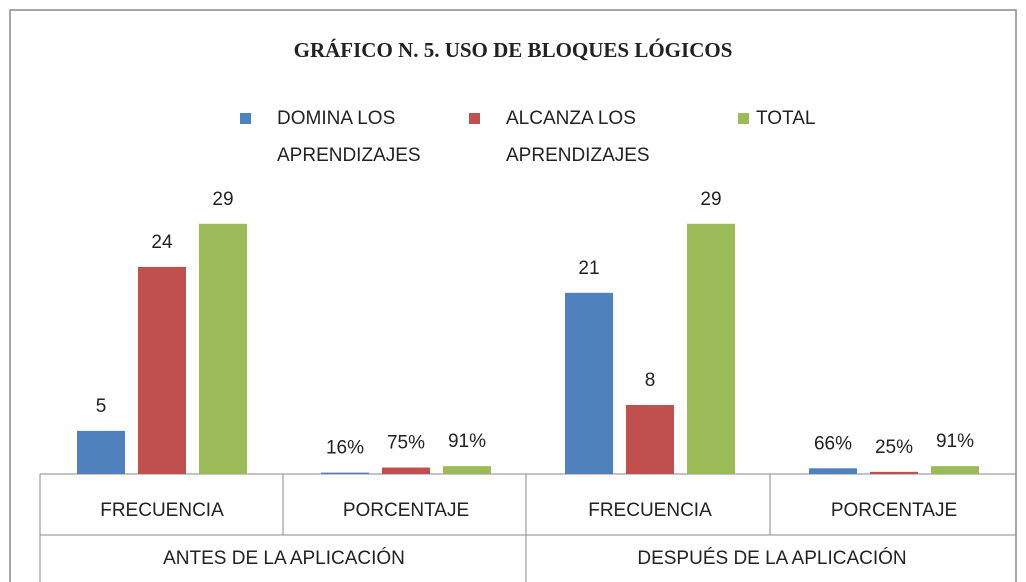 The width and height of the screenshot is (1026, 582). Describe the element at coordinates (578, 137) in the screenshot. I see `legend-label: ALCANZA LOS APRENDIZAJES` at that location.